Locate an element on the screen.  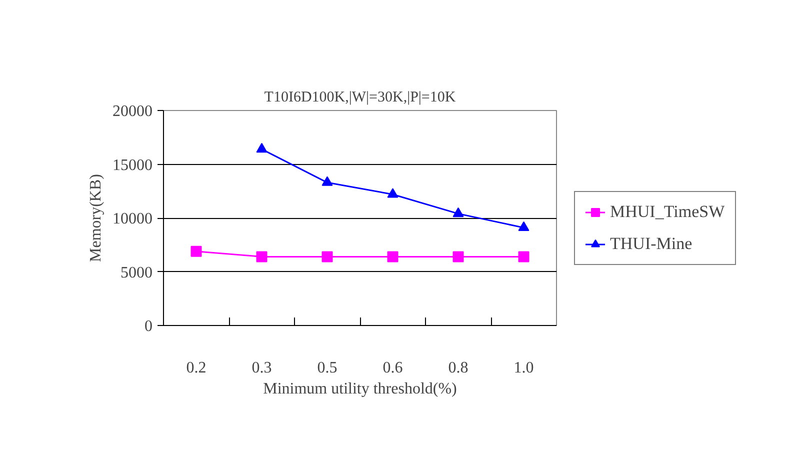
y-tick-label: 10000 is located at coordinates (132, 219).